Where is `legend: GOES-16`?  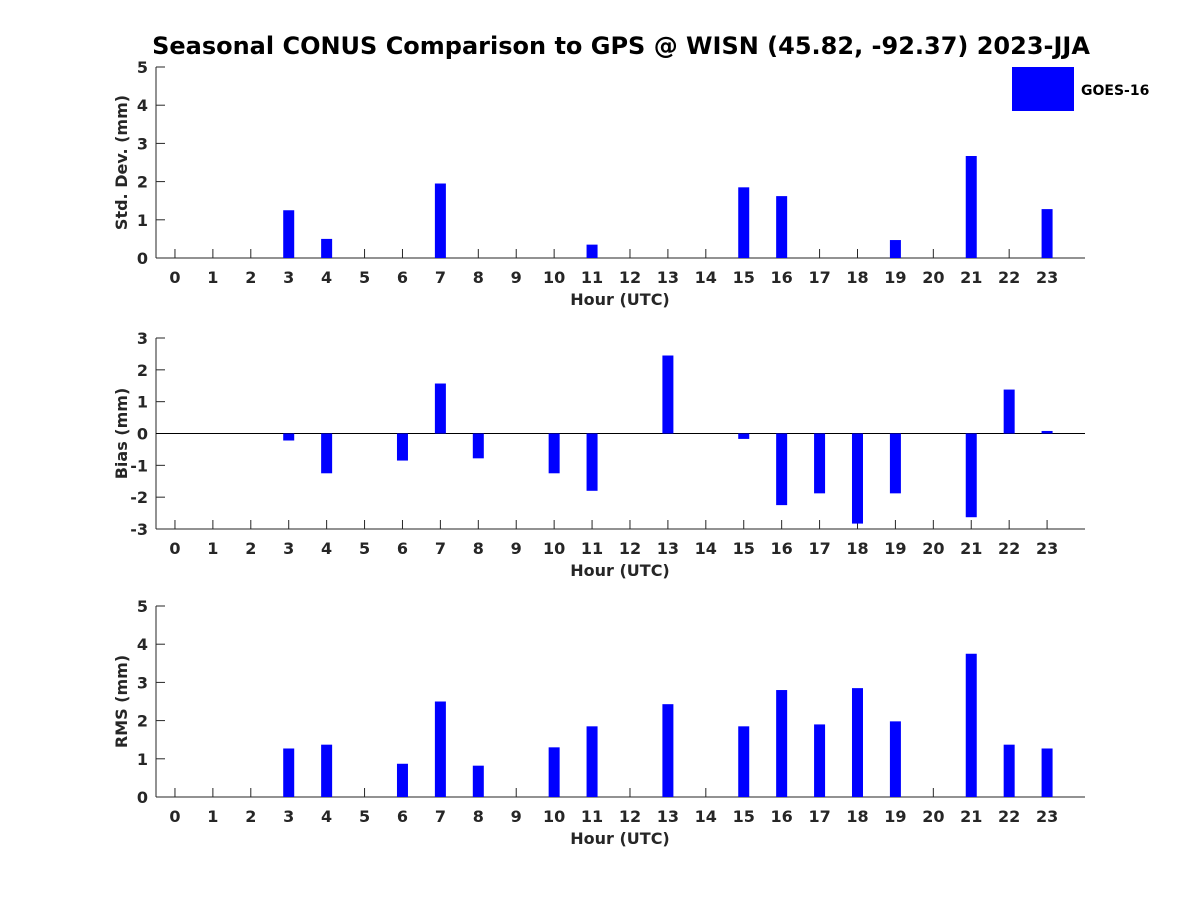 legend: GOES-16 is located at coordinates (1080, 89).